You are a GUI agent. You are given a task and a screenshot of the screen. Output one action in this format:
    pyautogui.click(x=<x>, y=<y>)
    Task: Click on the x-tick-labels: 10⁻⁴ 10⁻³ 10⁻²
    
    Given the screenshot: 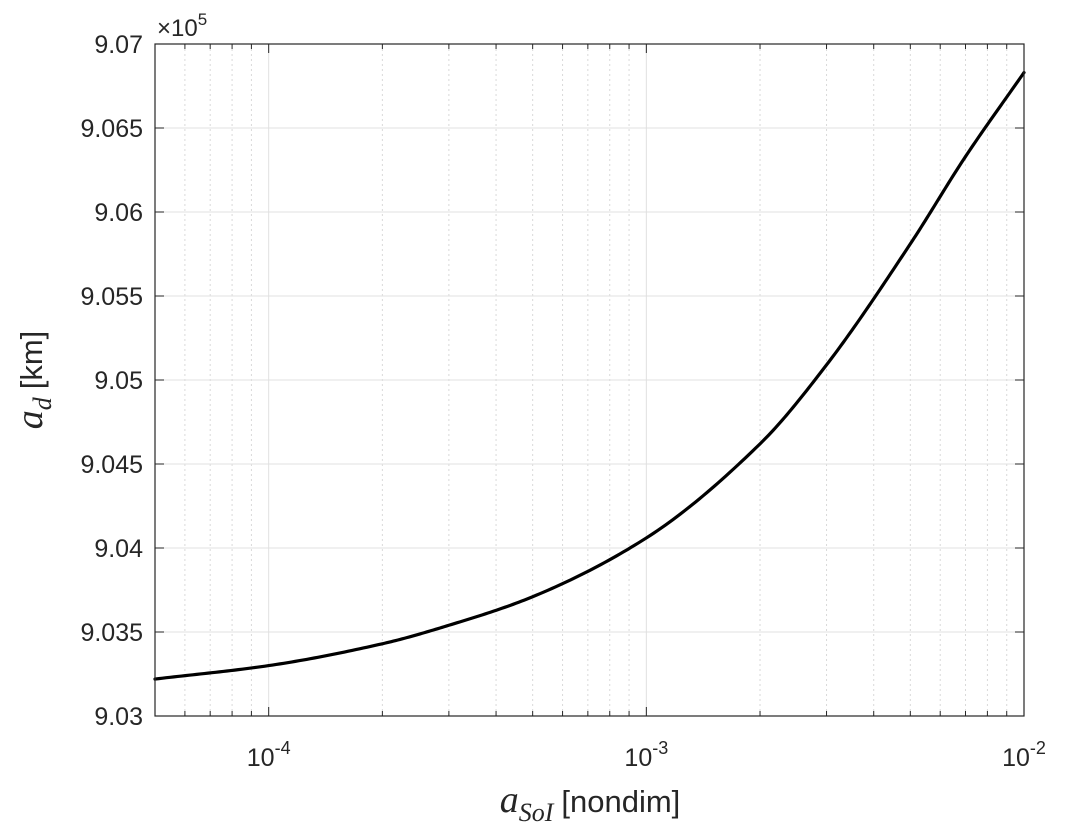 What is the action you would take?
    pyautogui.click(x=646, y=755)
    